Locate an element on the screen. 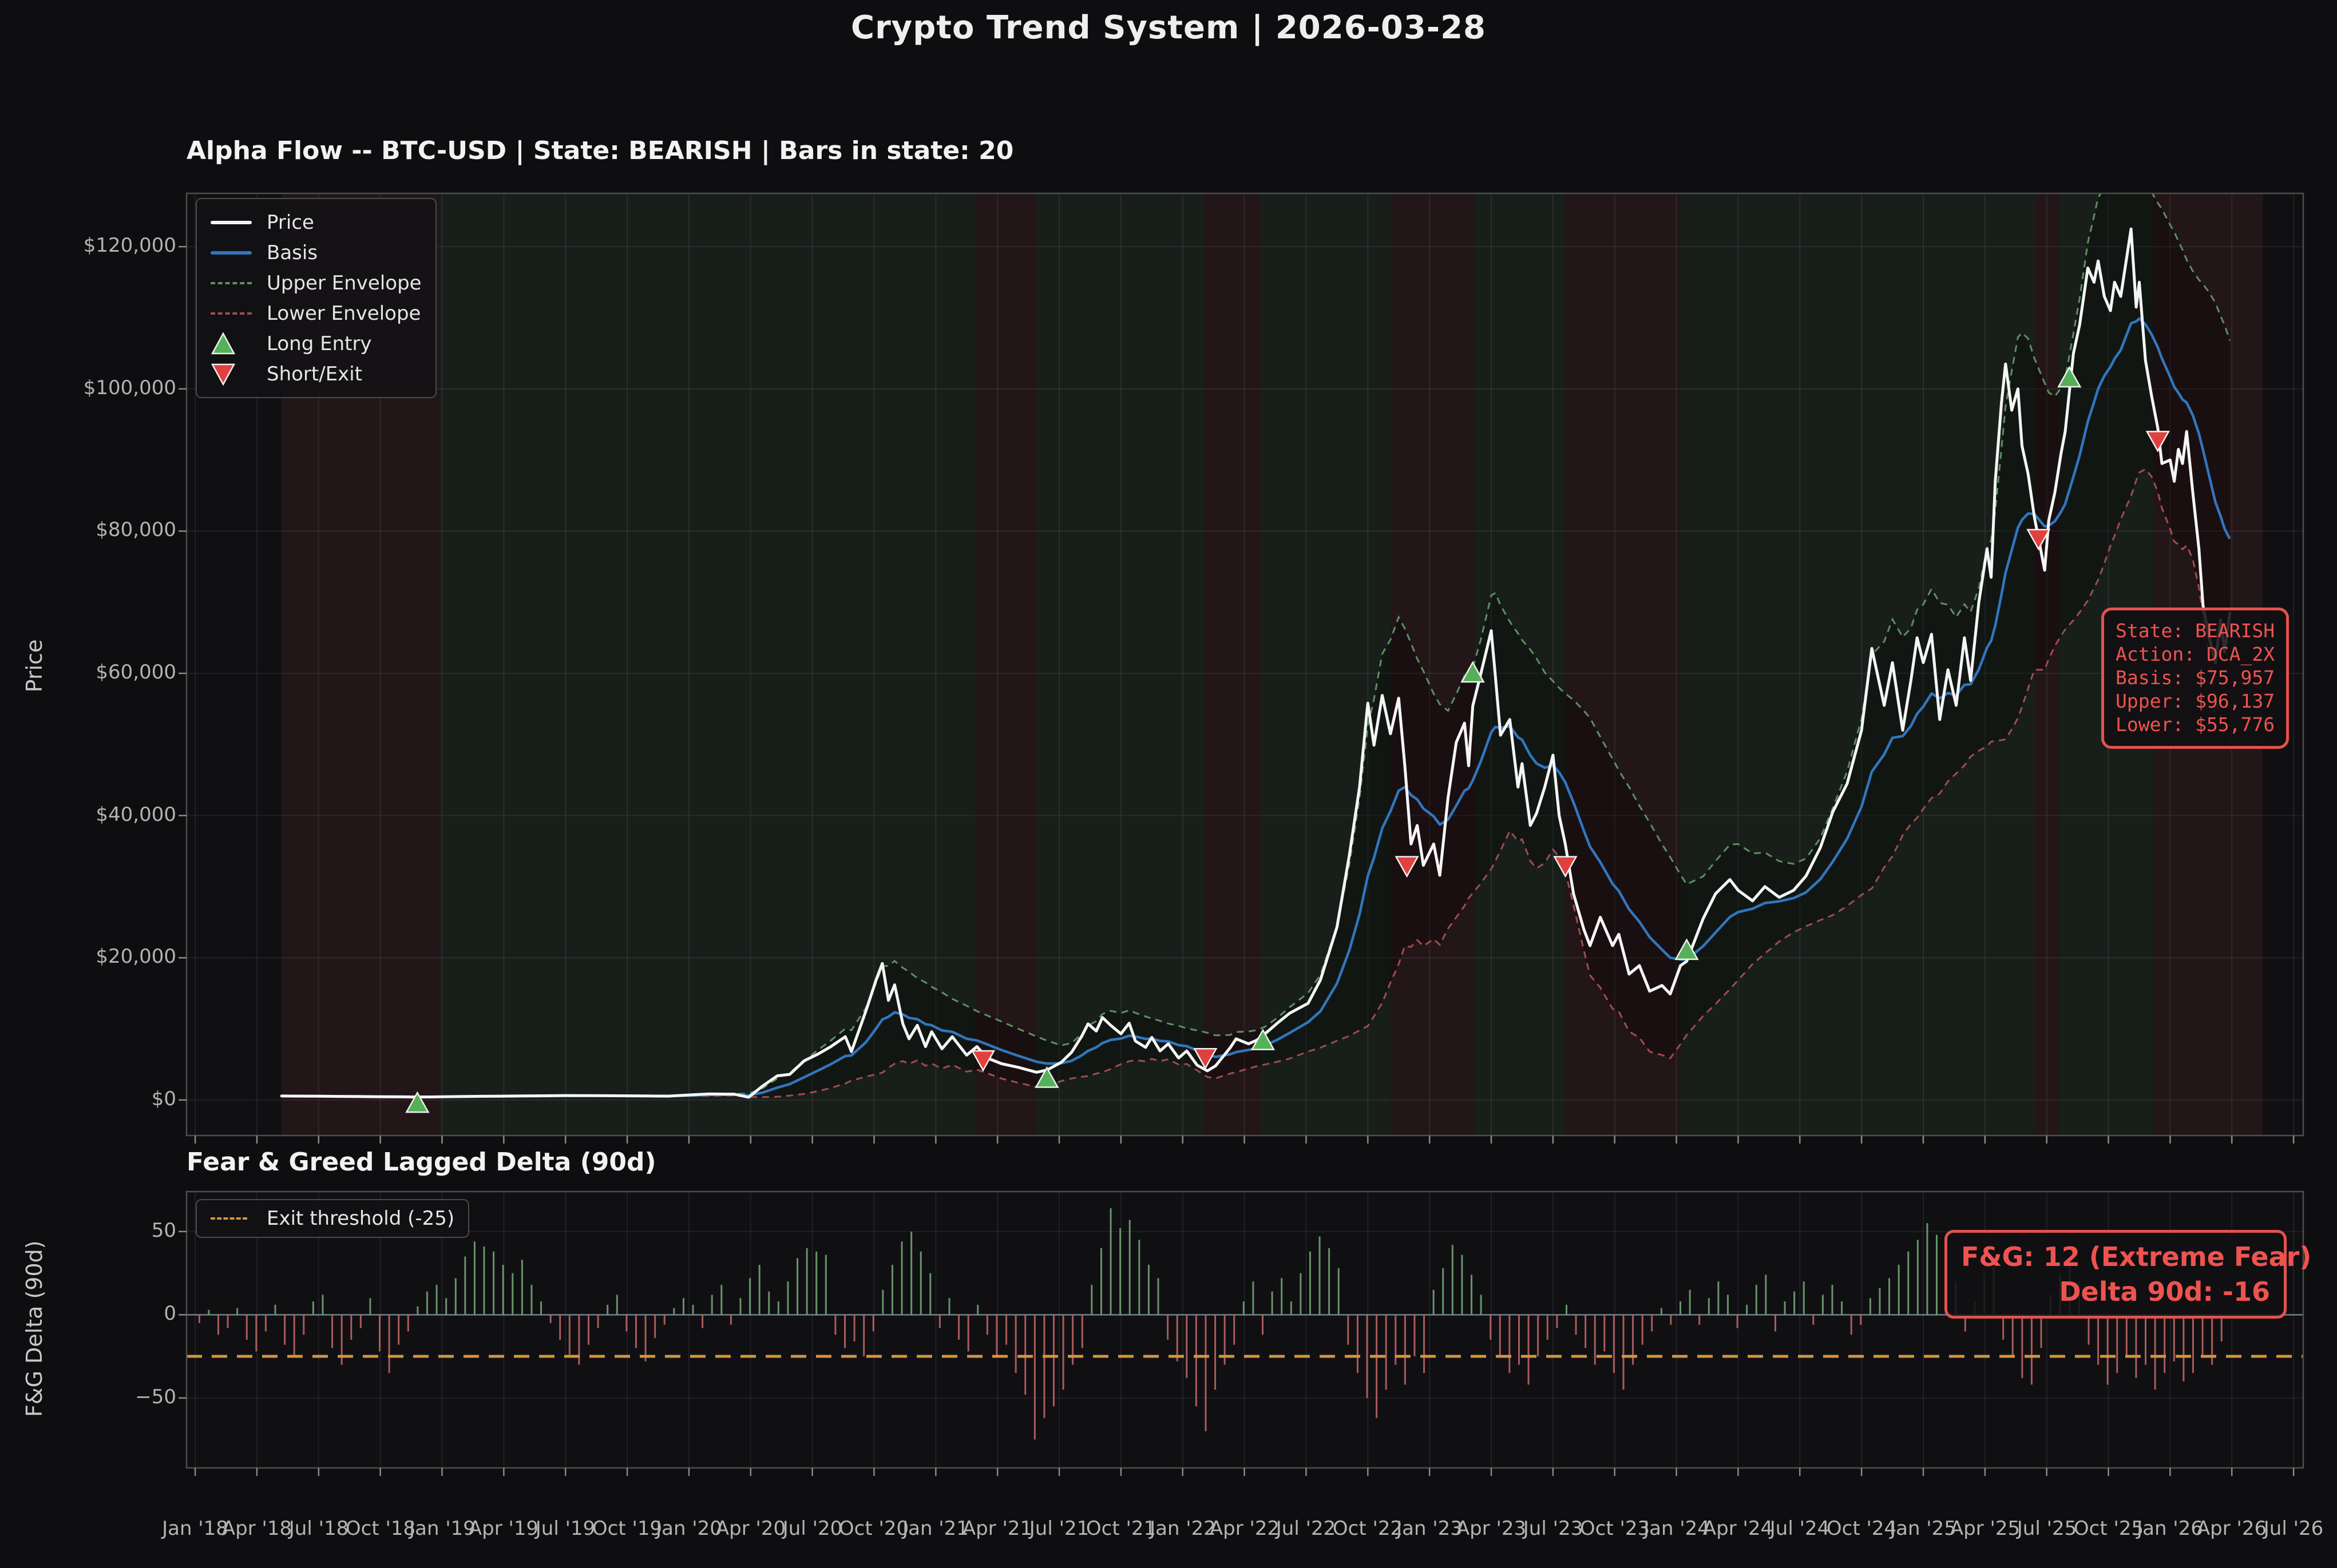 Image resolution: width=2337 pixels, height=1568 pixels. x-tick-label: Apr '25 is located at coordinates (1985, 1528).